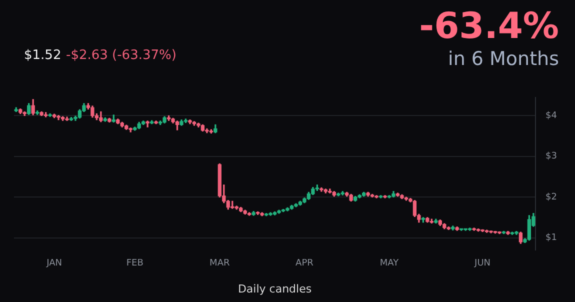 The height and width of the screenshot is (302, 575). Describe the element at coordinates (43, 55) in the screenshot. I see `text: $1.52` at that location.